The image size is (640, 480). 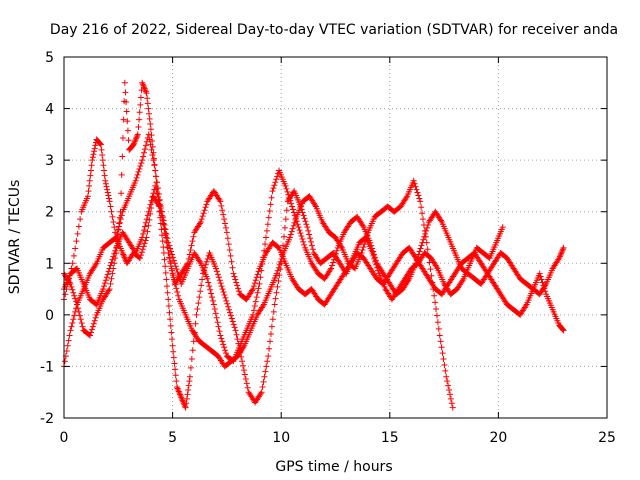 I want to click on x-tick-label: 5, so click(x=172, y=438).